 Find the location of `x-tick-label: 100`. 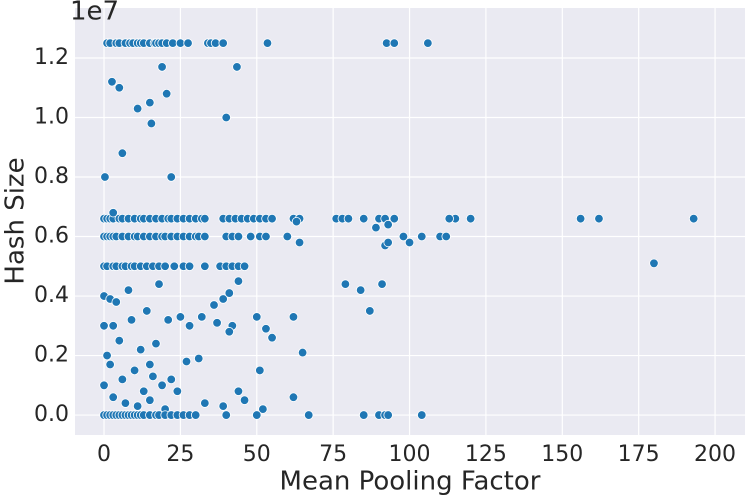

x-tick-label: 100 is located at coordinates (410, 454).